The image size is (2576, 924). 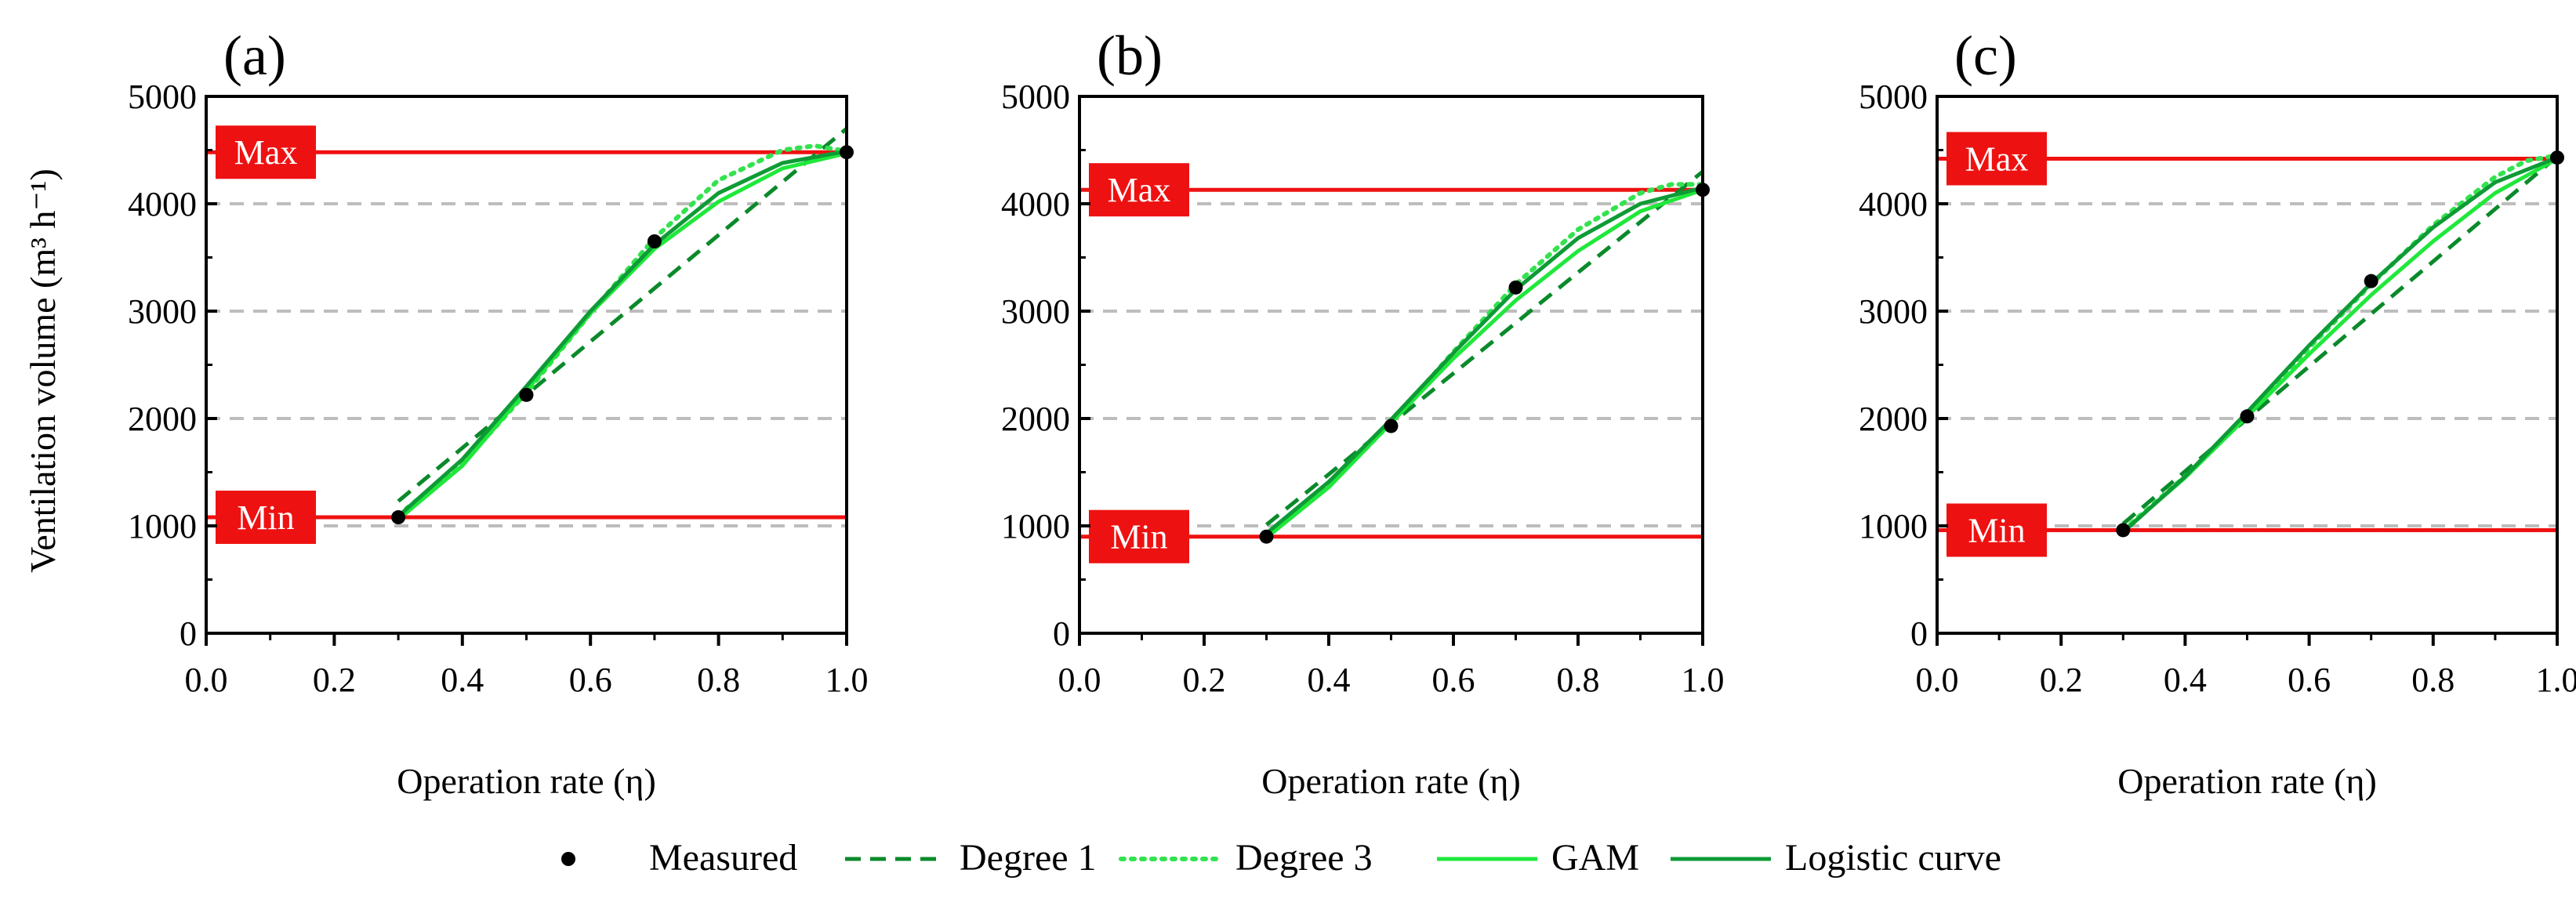 What do you see at coordinates (1028, 858) in the screenshot?
I see `legend-label-degree1: Degree 1` at bounding box center [1028, 858].